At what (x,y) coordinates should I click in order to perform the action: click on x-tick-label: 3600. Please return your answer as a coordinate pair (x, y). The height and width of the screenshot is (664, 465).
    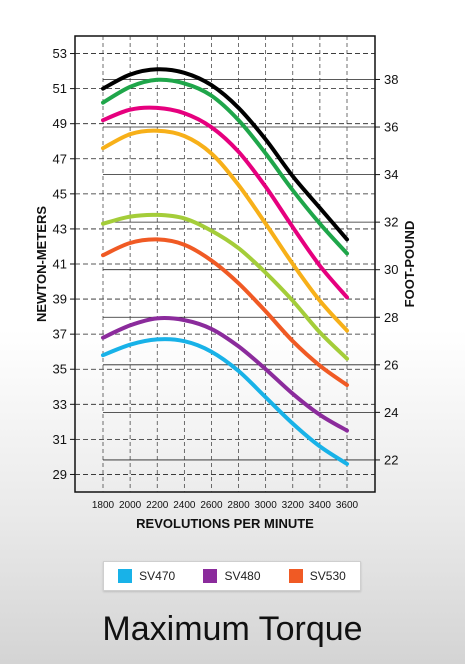
    Looking at the image, I should click on (347, 505).